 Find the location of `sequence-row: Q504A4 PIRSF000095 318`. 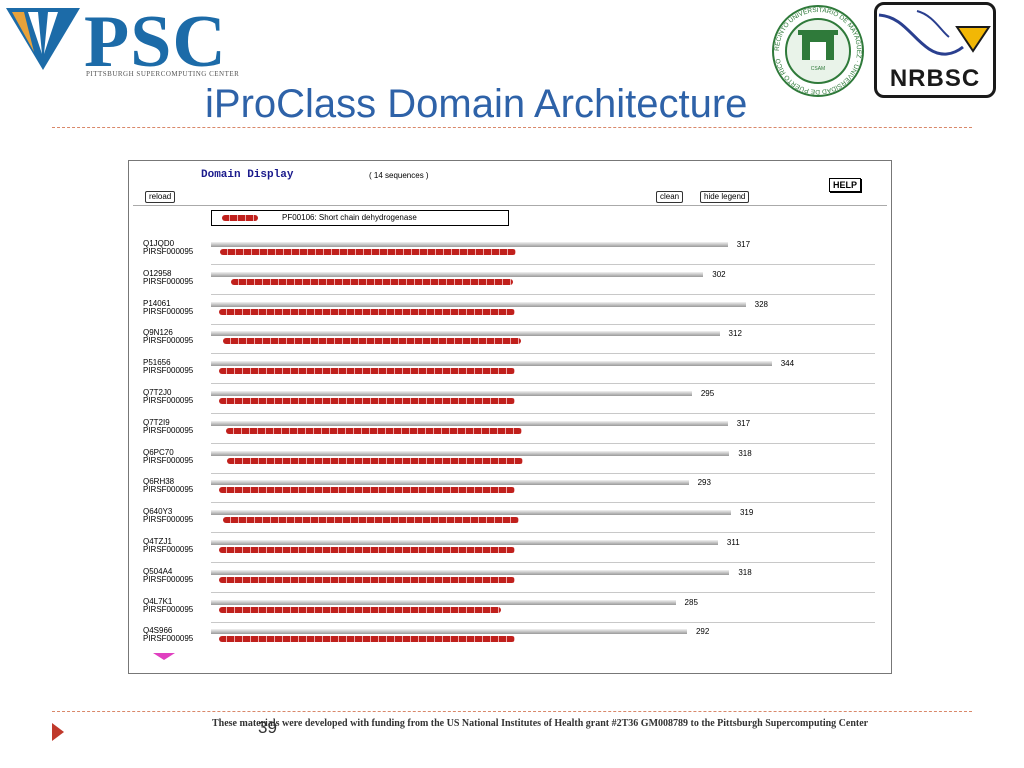

sequence-row: Q504A4 PIRSF000095 318 is located at coordinates (510, 582).